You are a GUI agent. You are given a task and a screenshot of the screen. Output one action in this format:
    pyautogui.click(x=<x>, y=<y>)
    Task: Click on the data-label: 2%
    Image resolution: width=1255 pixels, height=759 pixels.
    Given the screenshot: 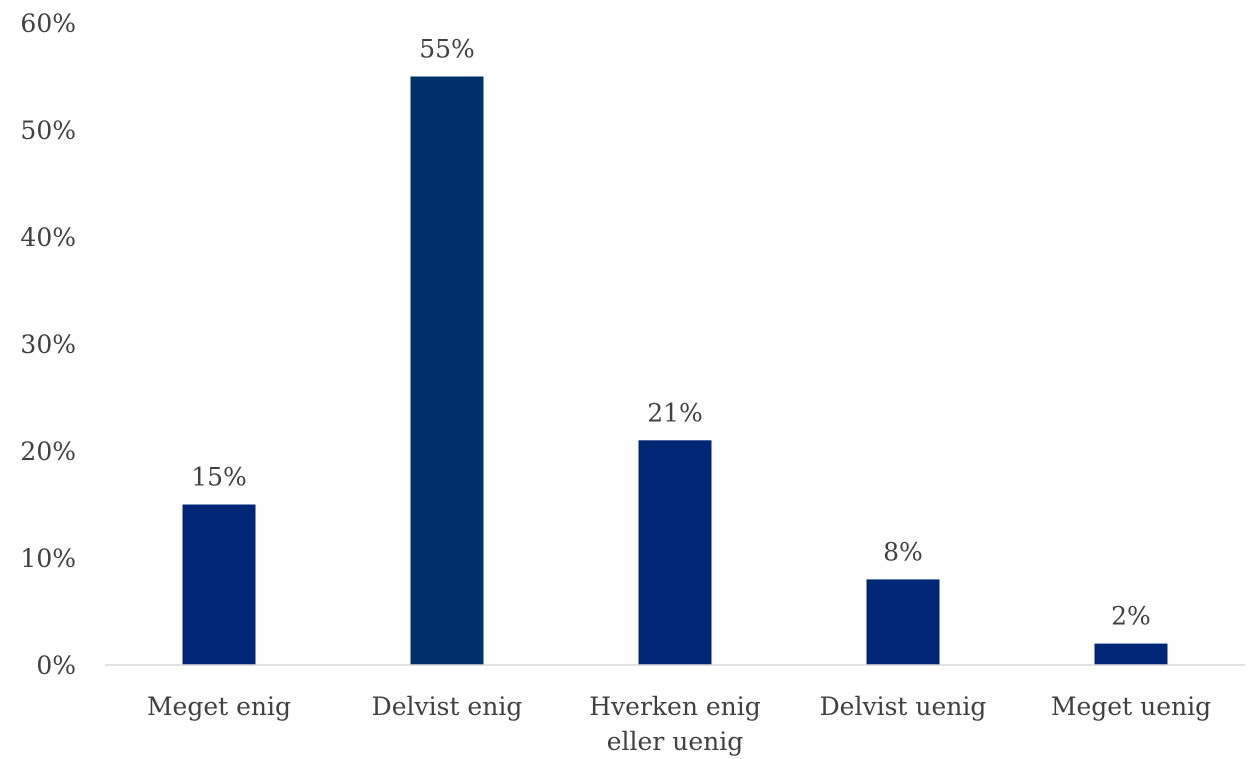 What is the action you would take?
    pyautogui.click(x=1131, y=616)
    